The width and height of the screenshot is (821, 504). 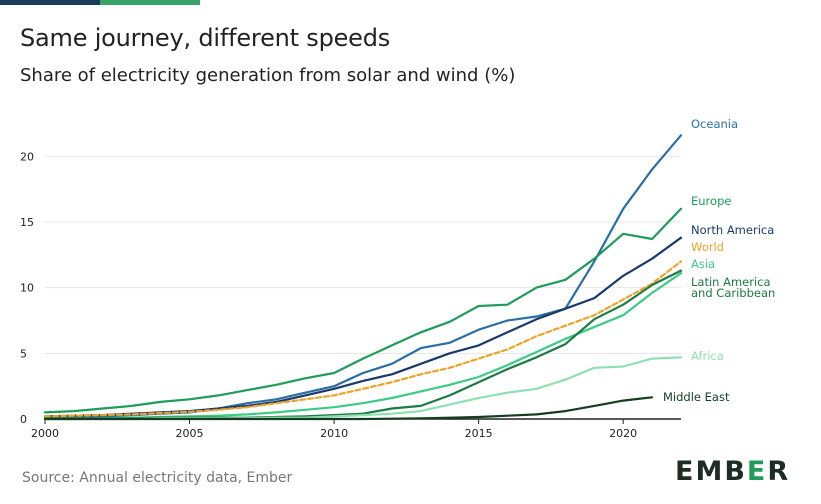 What do you see at coordinates (731, 282) in the screenshot?
I see `end-label-latin-america: Latin America` at bounding box center [731, 282].